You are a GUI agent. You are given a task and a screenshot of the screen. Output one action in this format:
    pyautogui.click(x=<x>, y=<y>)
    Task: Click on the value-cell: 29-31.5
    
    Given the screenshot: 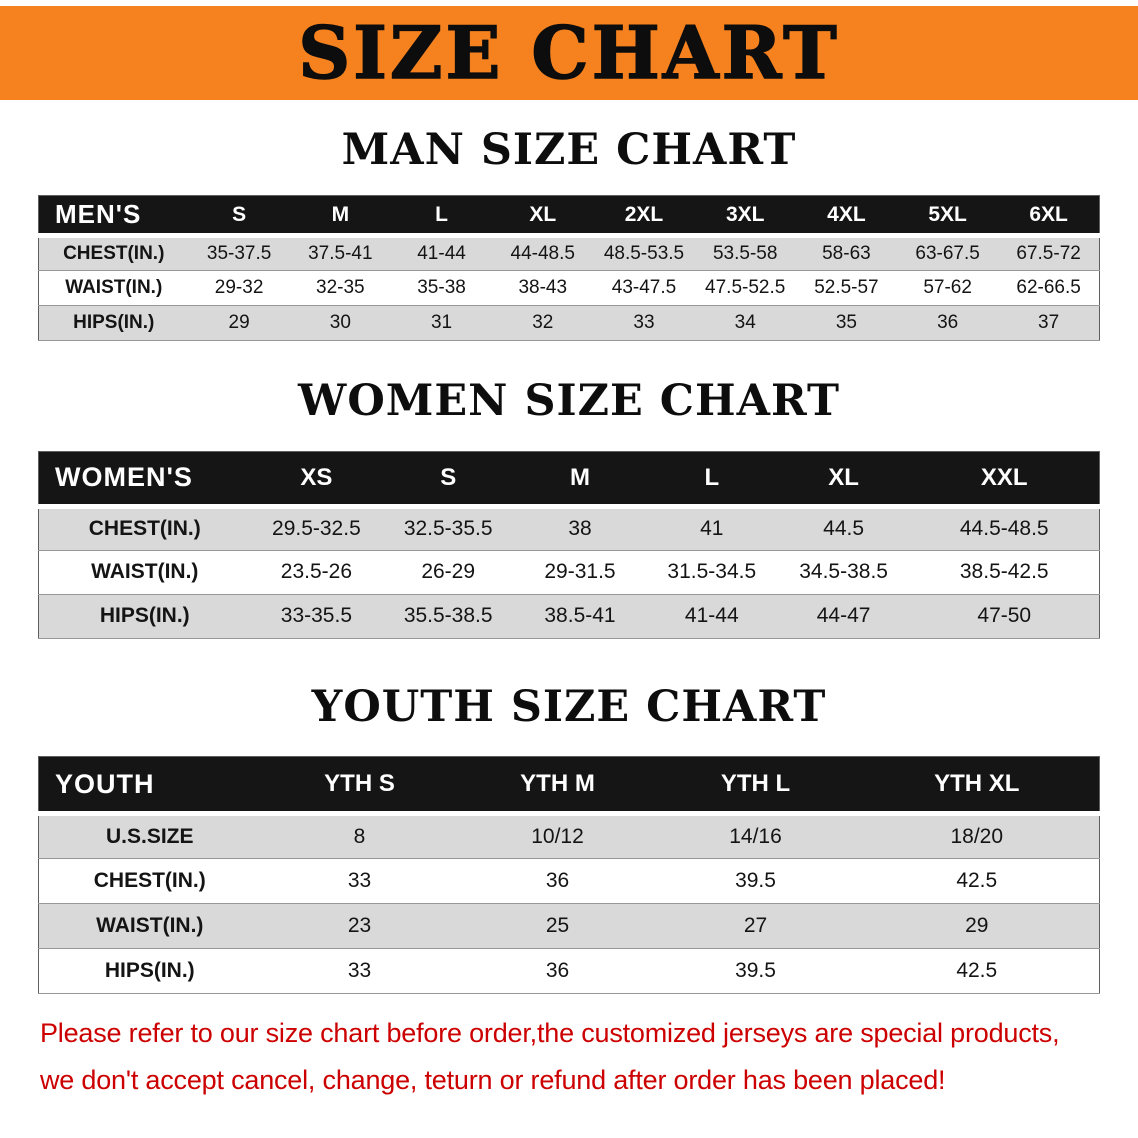 What is the action you would take?
    pyautogui.click(x=580, y=572)
    